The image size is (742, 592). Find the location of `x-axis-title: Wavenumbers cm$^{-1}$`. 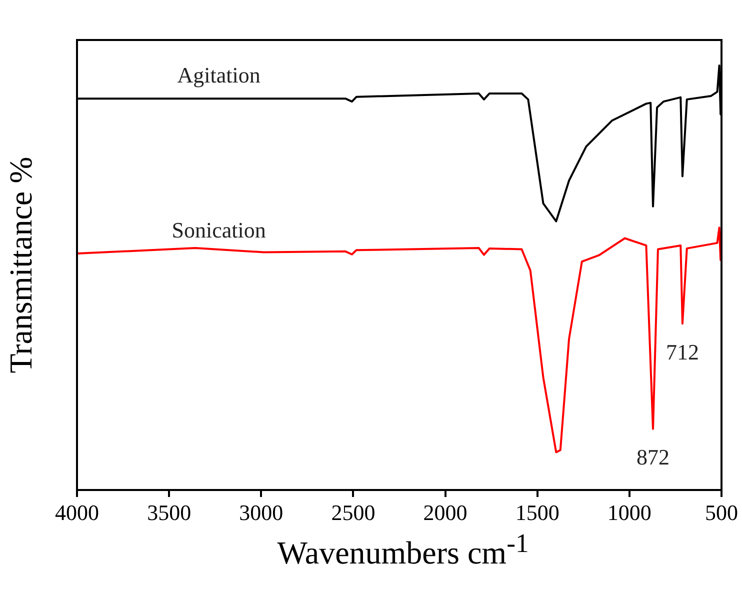

x-axis-title: Wavenumbers cm$^{-1}$ is located at coordinates (403, 550).